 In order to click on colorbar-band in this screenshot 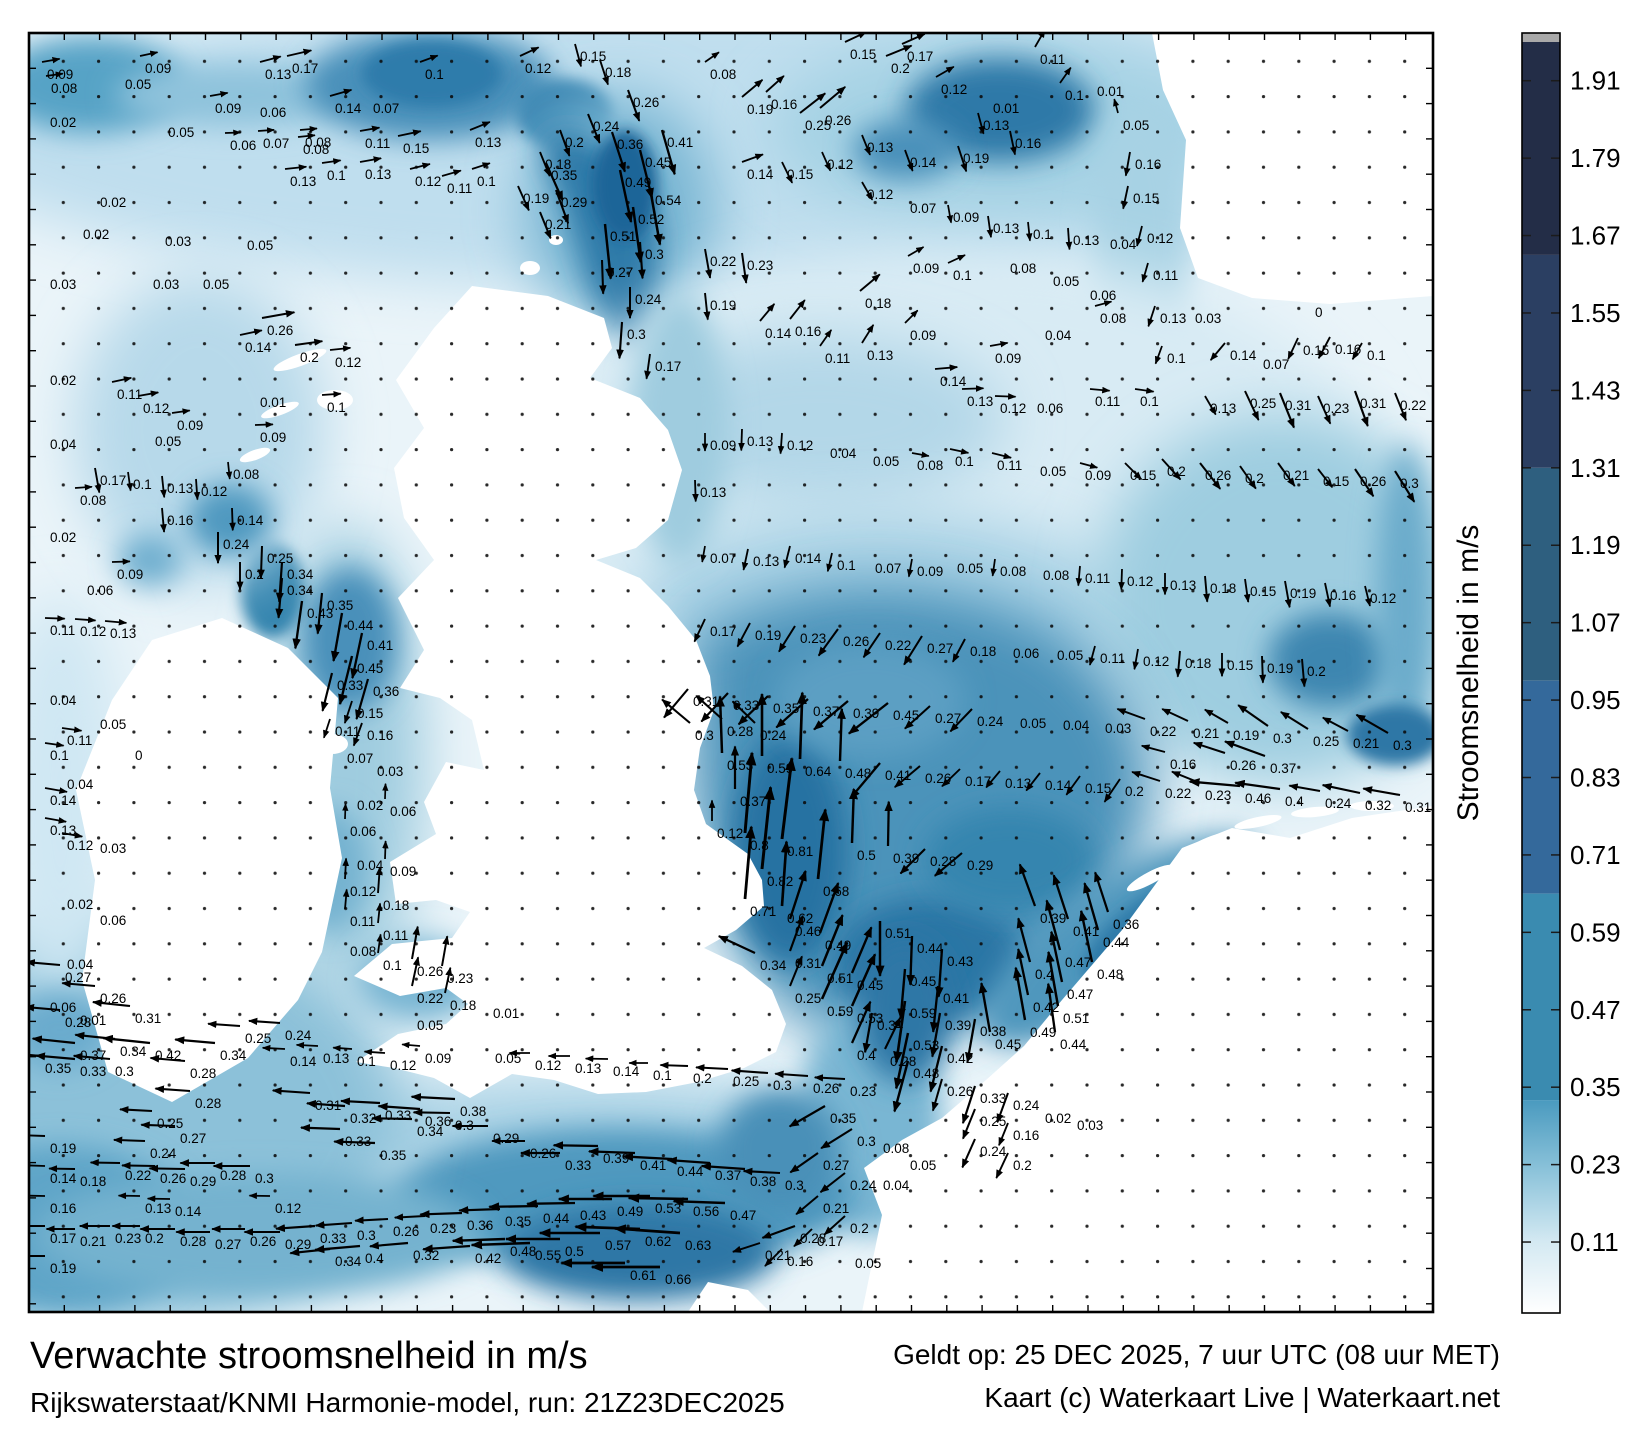, I will do `click(1541, 574)`.